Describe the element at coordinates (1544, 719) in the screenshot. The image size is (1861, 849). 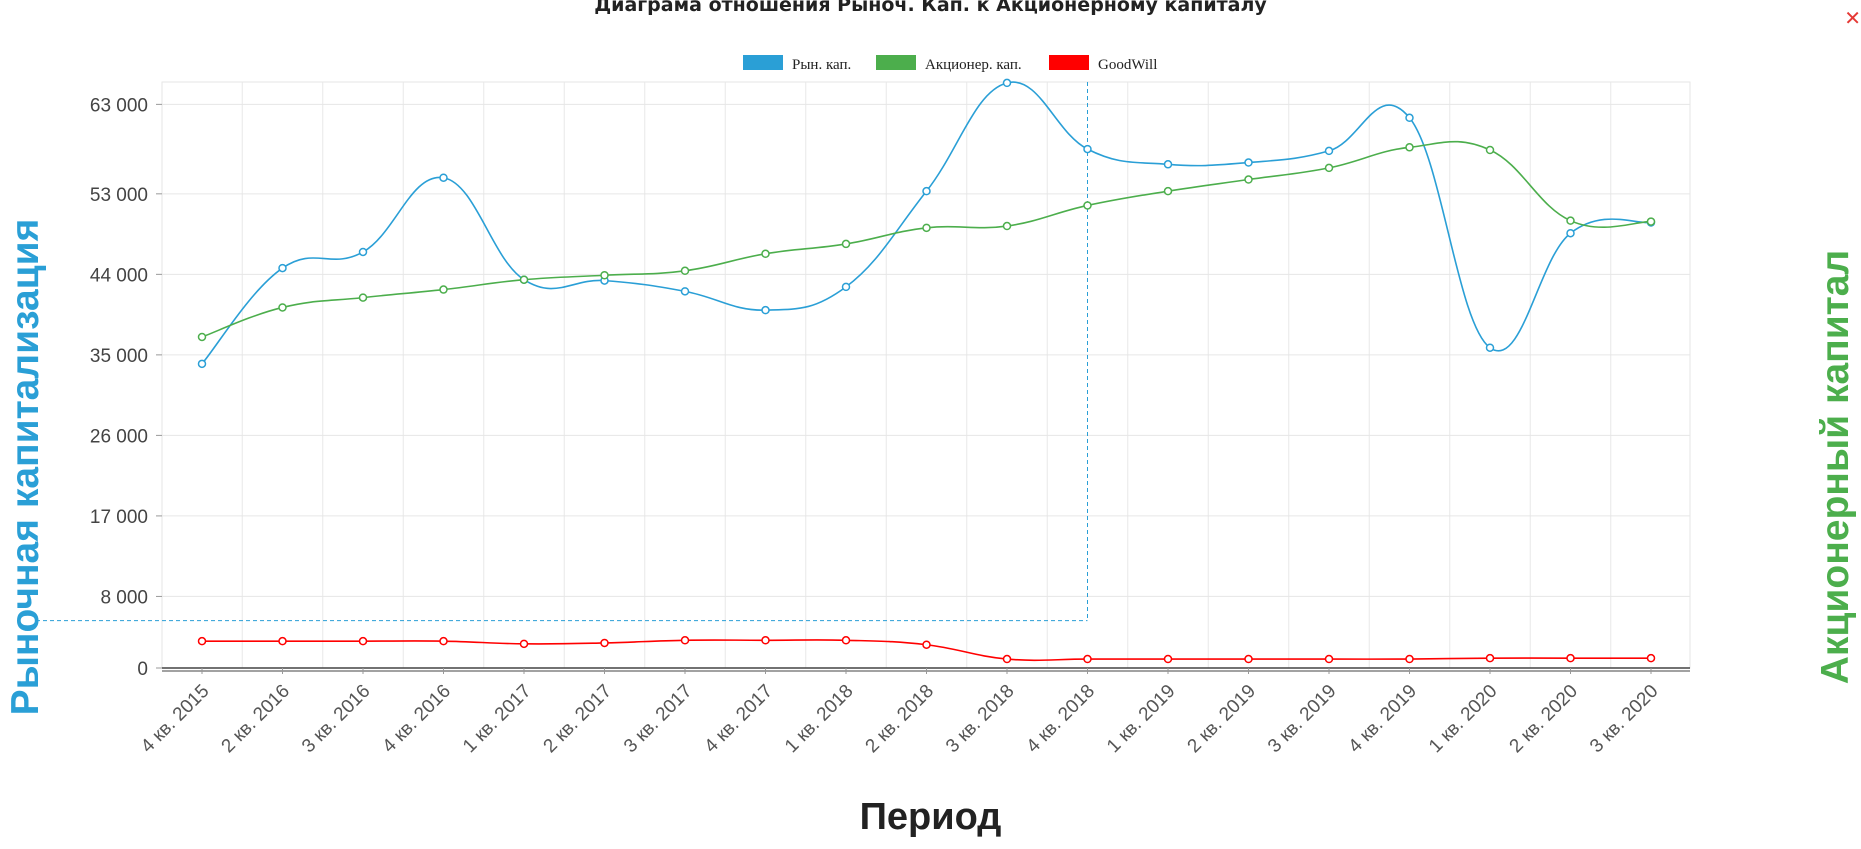
I see `x-tick-label: 2 кв. 2020` at that location.